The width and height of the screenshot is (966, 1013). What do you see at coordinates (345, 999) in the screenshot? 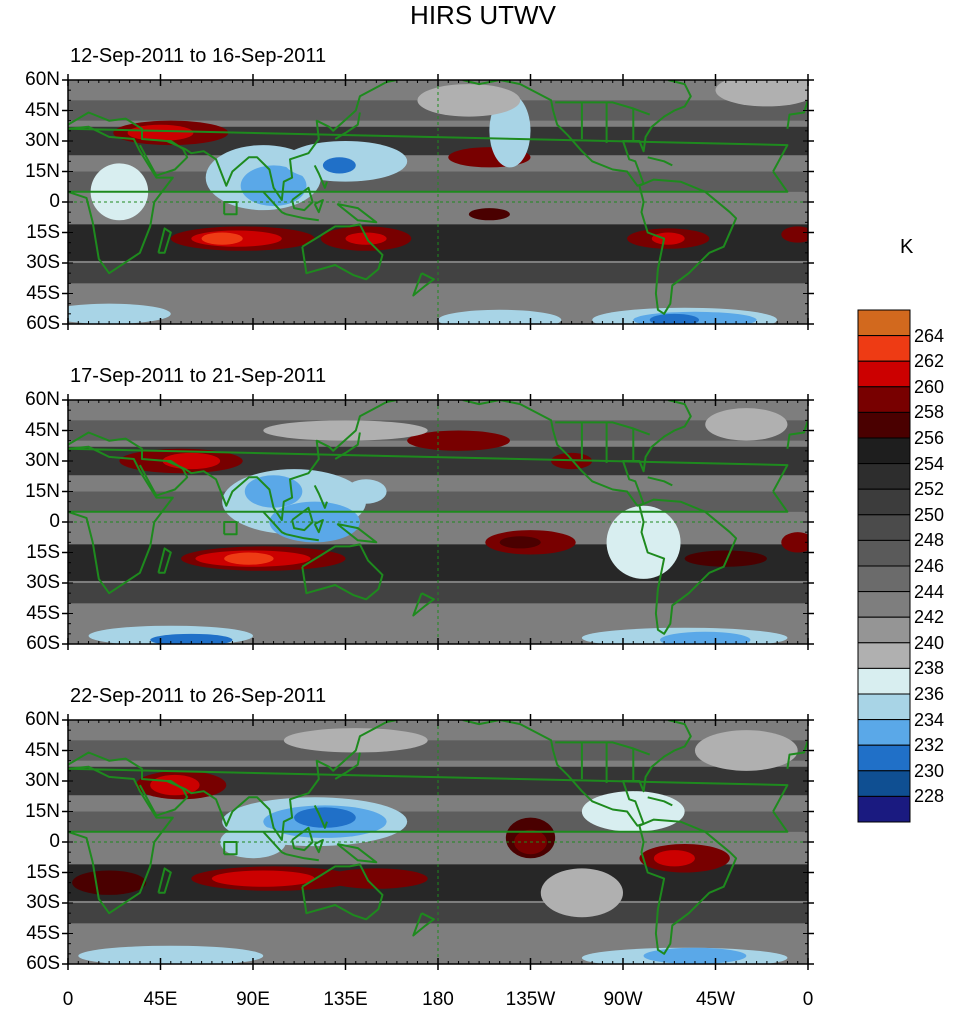
I see `lon-tick-label: 135E` at bounding box center [345, 999].